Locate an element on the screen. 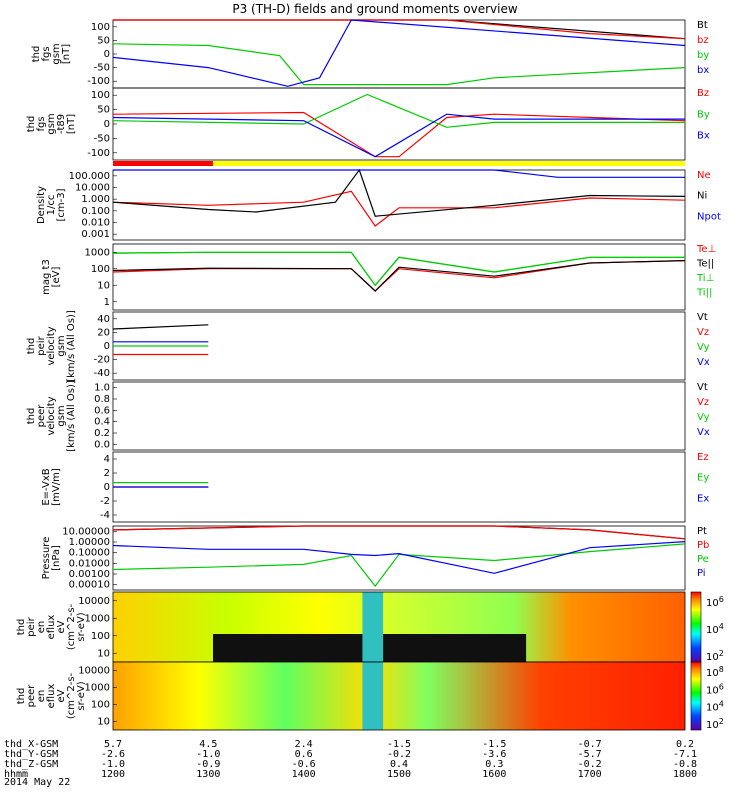 The height and width of the screenshot is (800, 750). y-tick-label: 10000 is located at coordinates (94, 601).